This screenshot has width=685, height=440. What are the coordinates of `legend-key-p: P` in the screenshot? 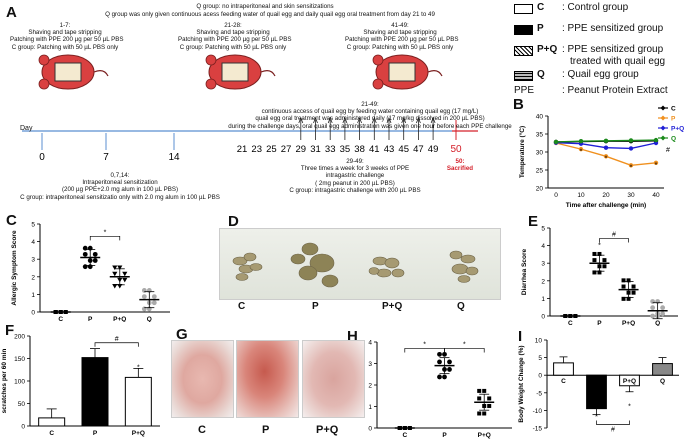 It's located at (540, 28).